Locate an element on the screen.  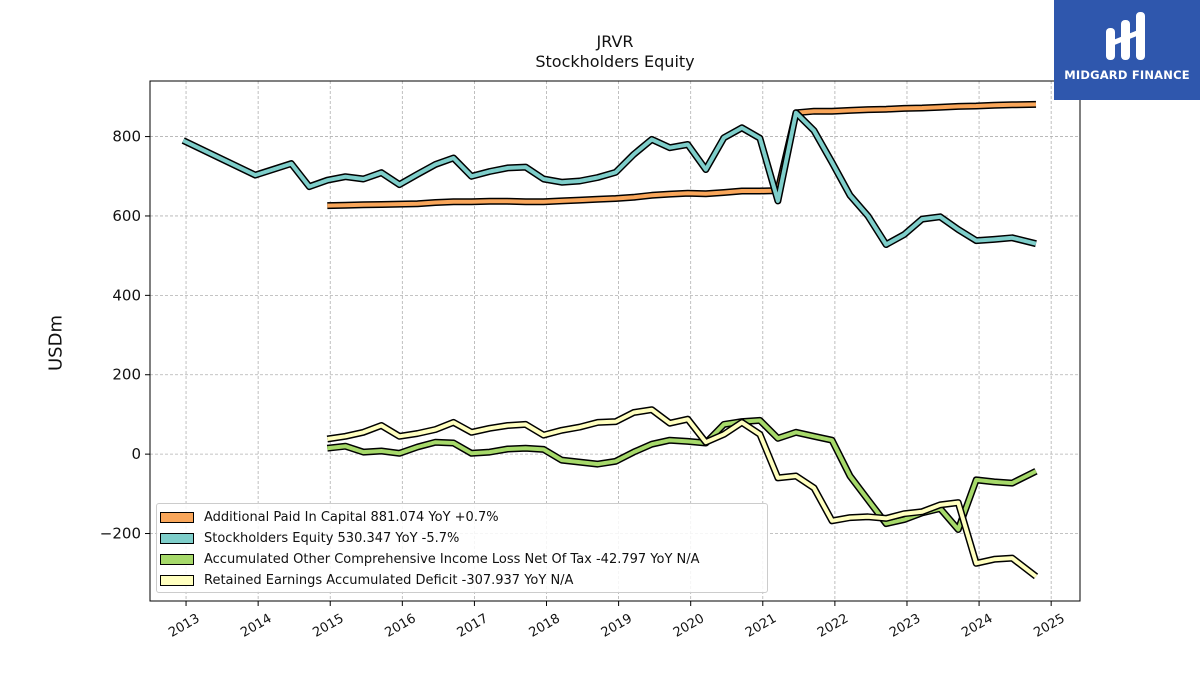
chart-title: JRVR is located at coordinates (615, 41).